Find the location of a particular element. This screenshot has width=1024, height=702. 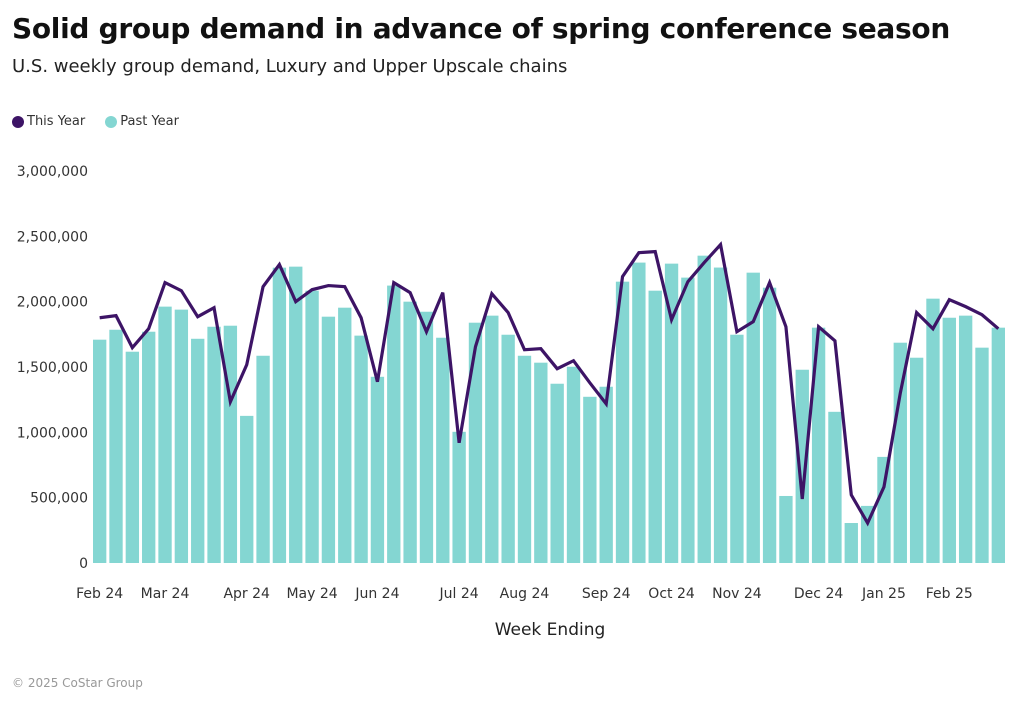

legend-item-this-year: This Year is located at coordinates (48, 121).